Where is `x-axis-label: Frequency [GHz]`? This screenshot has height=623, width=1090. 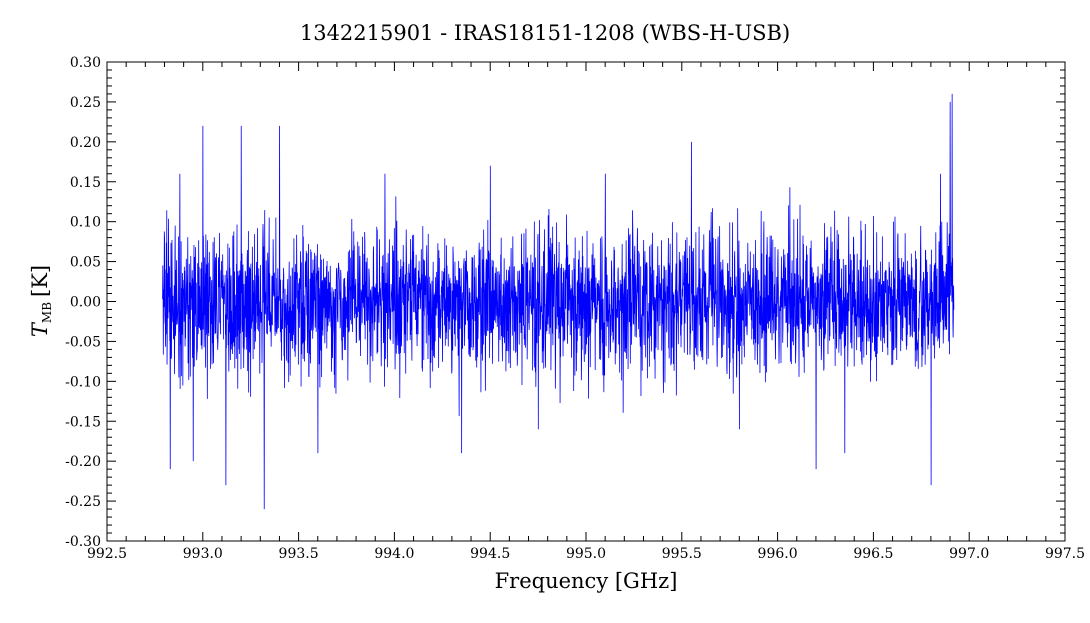 x-axis-label: Frequency [GHz] is located at coordinates (586, 581).